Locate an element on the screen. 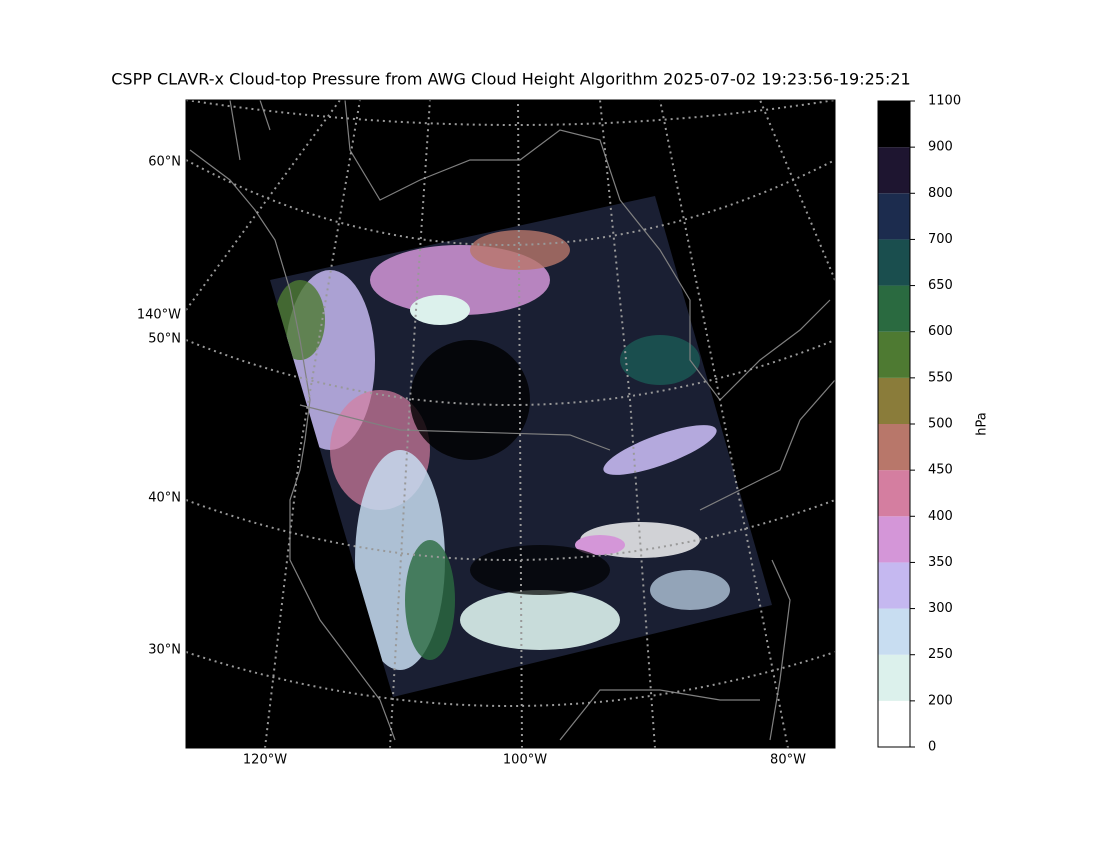  lon-label: 100°W is located at coordinates (525, 760).